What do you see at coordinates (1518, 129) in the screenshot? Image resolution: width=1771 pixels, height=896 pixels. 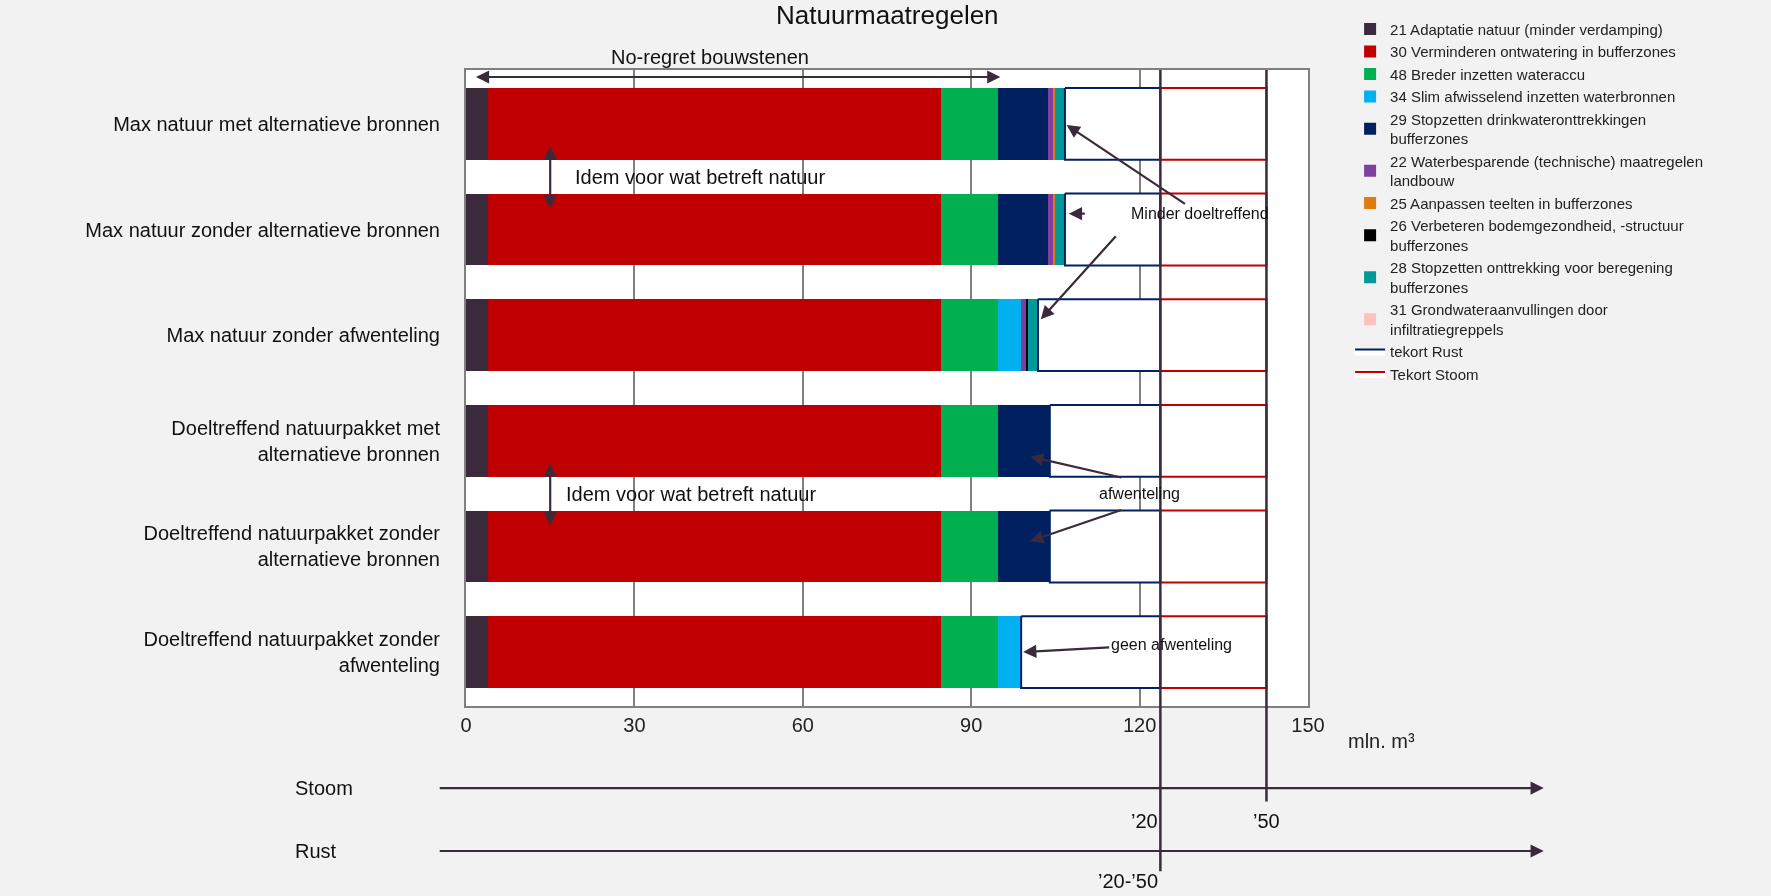 I see `legend-label: 29 Stopzetten drinkwateronttrekkingen bufferzones` at bounding box center [1518, 129].